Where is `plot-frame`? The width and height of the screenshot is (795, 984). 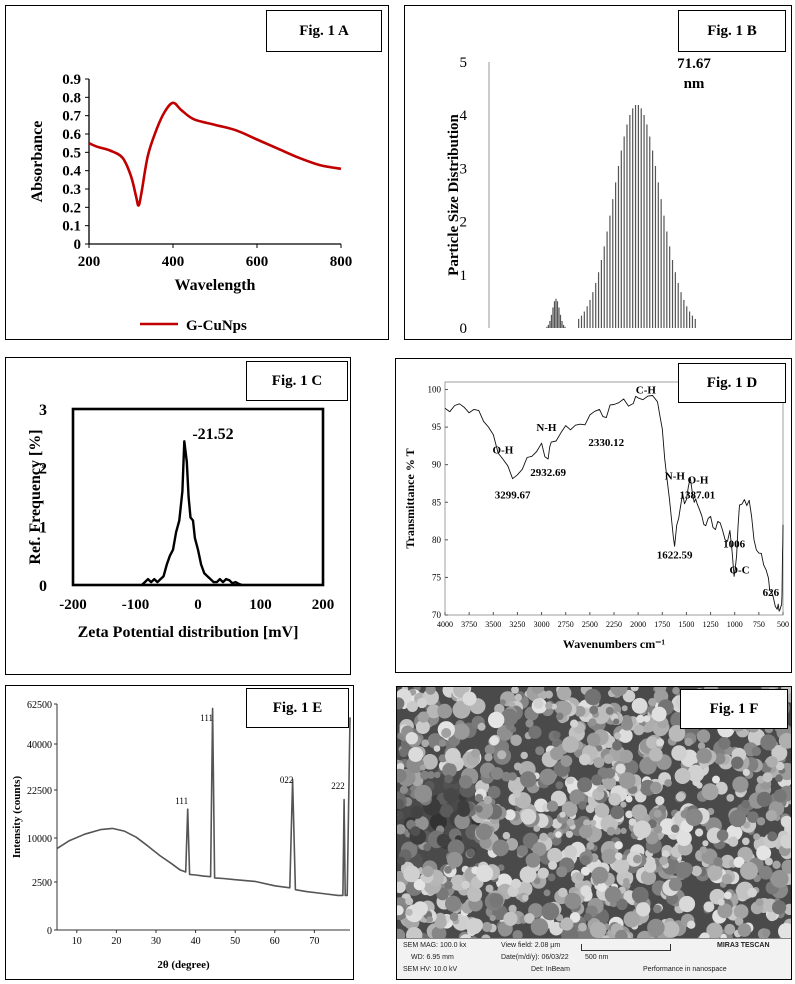 plot-frame is located at coordinates (198, 497).